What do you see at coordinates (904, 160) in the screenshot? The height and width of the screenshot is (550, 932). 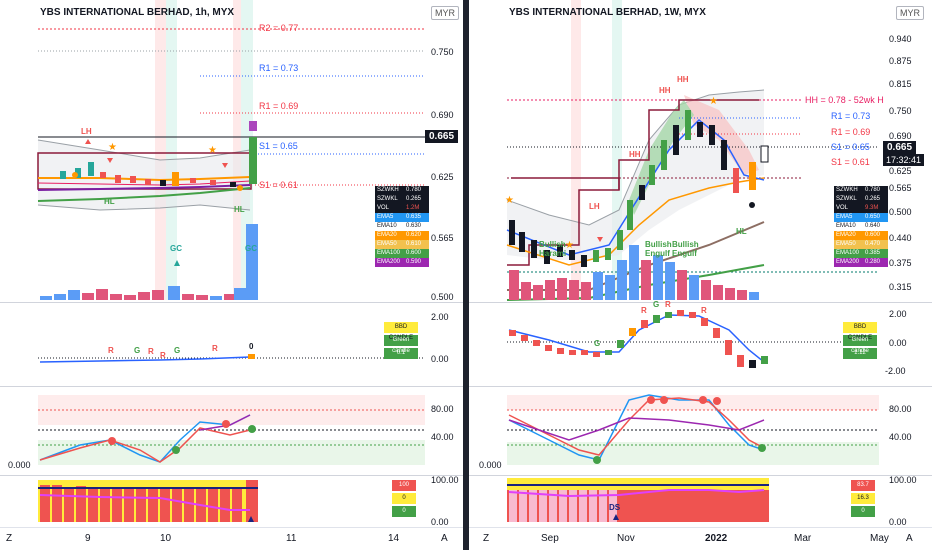 I see `bar-countdown-timer: 17:32:41` at bounding box center [904, 160].